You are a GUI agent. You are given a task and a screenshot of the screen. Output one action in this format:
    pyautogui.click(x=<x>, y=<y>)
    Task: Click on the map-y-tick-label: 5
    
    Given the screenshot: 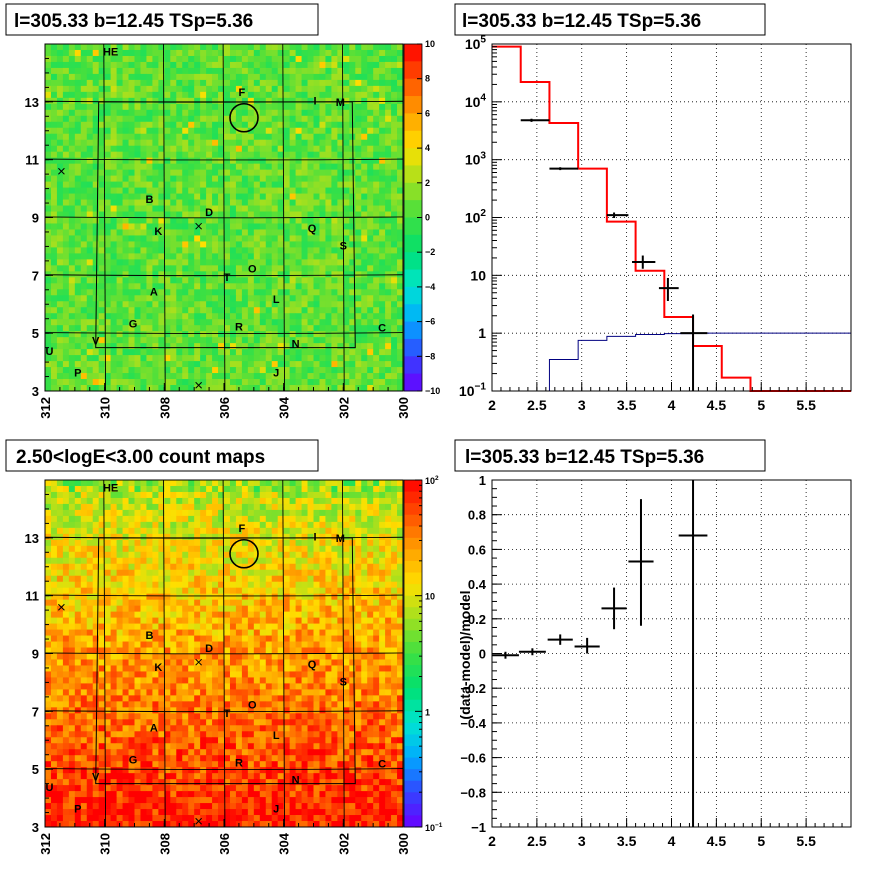 What is the action you would take?
    pyautogui.click(x=35, y=333)
    